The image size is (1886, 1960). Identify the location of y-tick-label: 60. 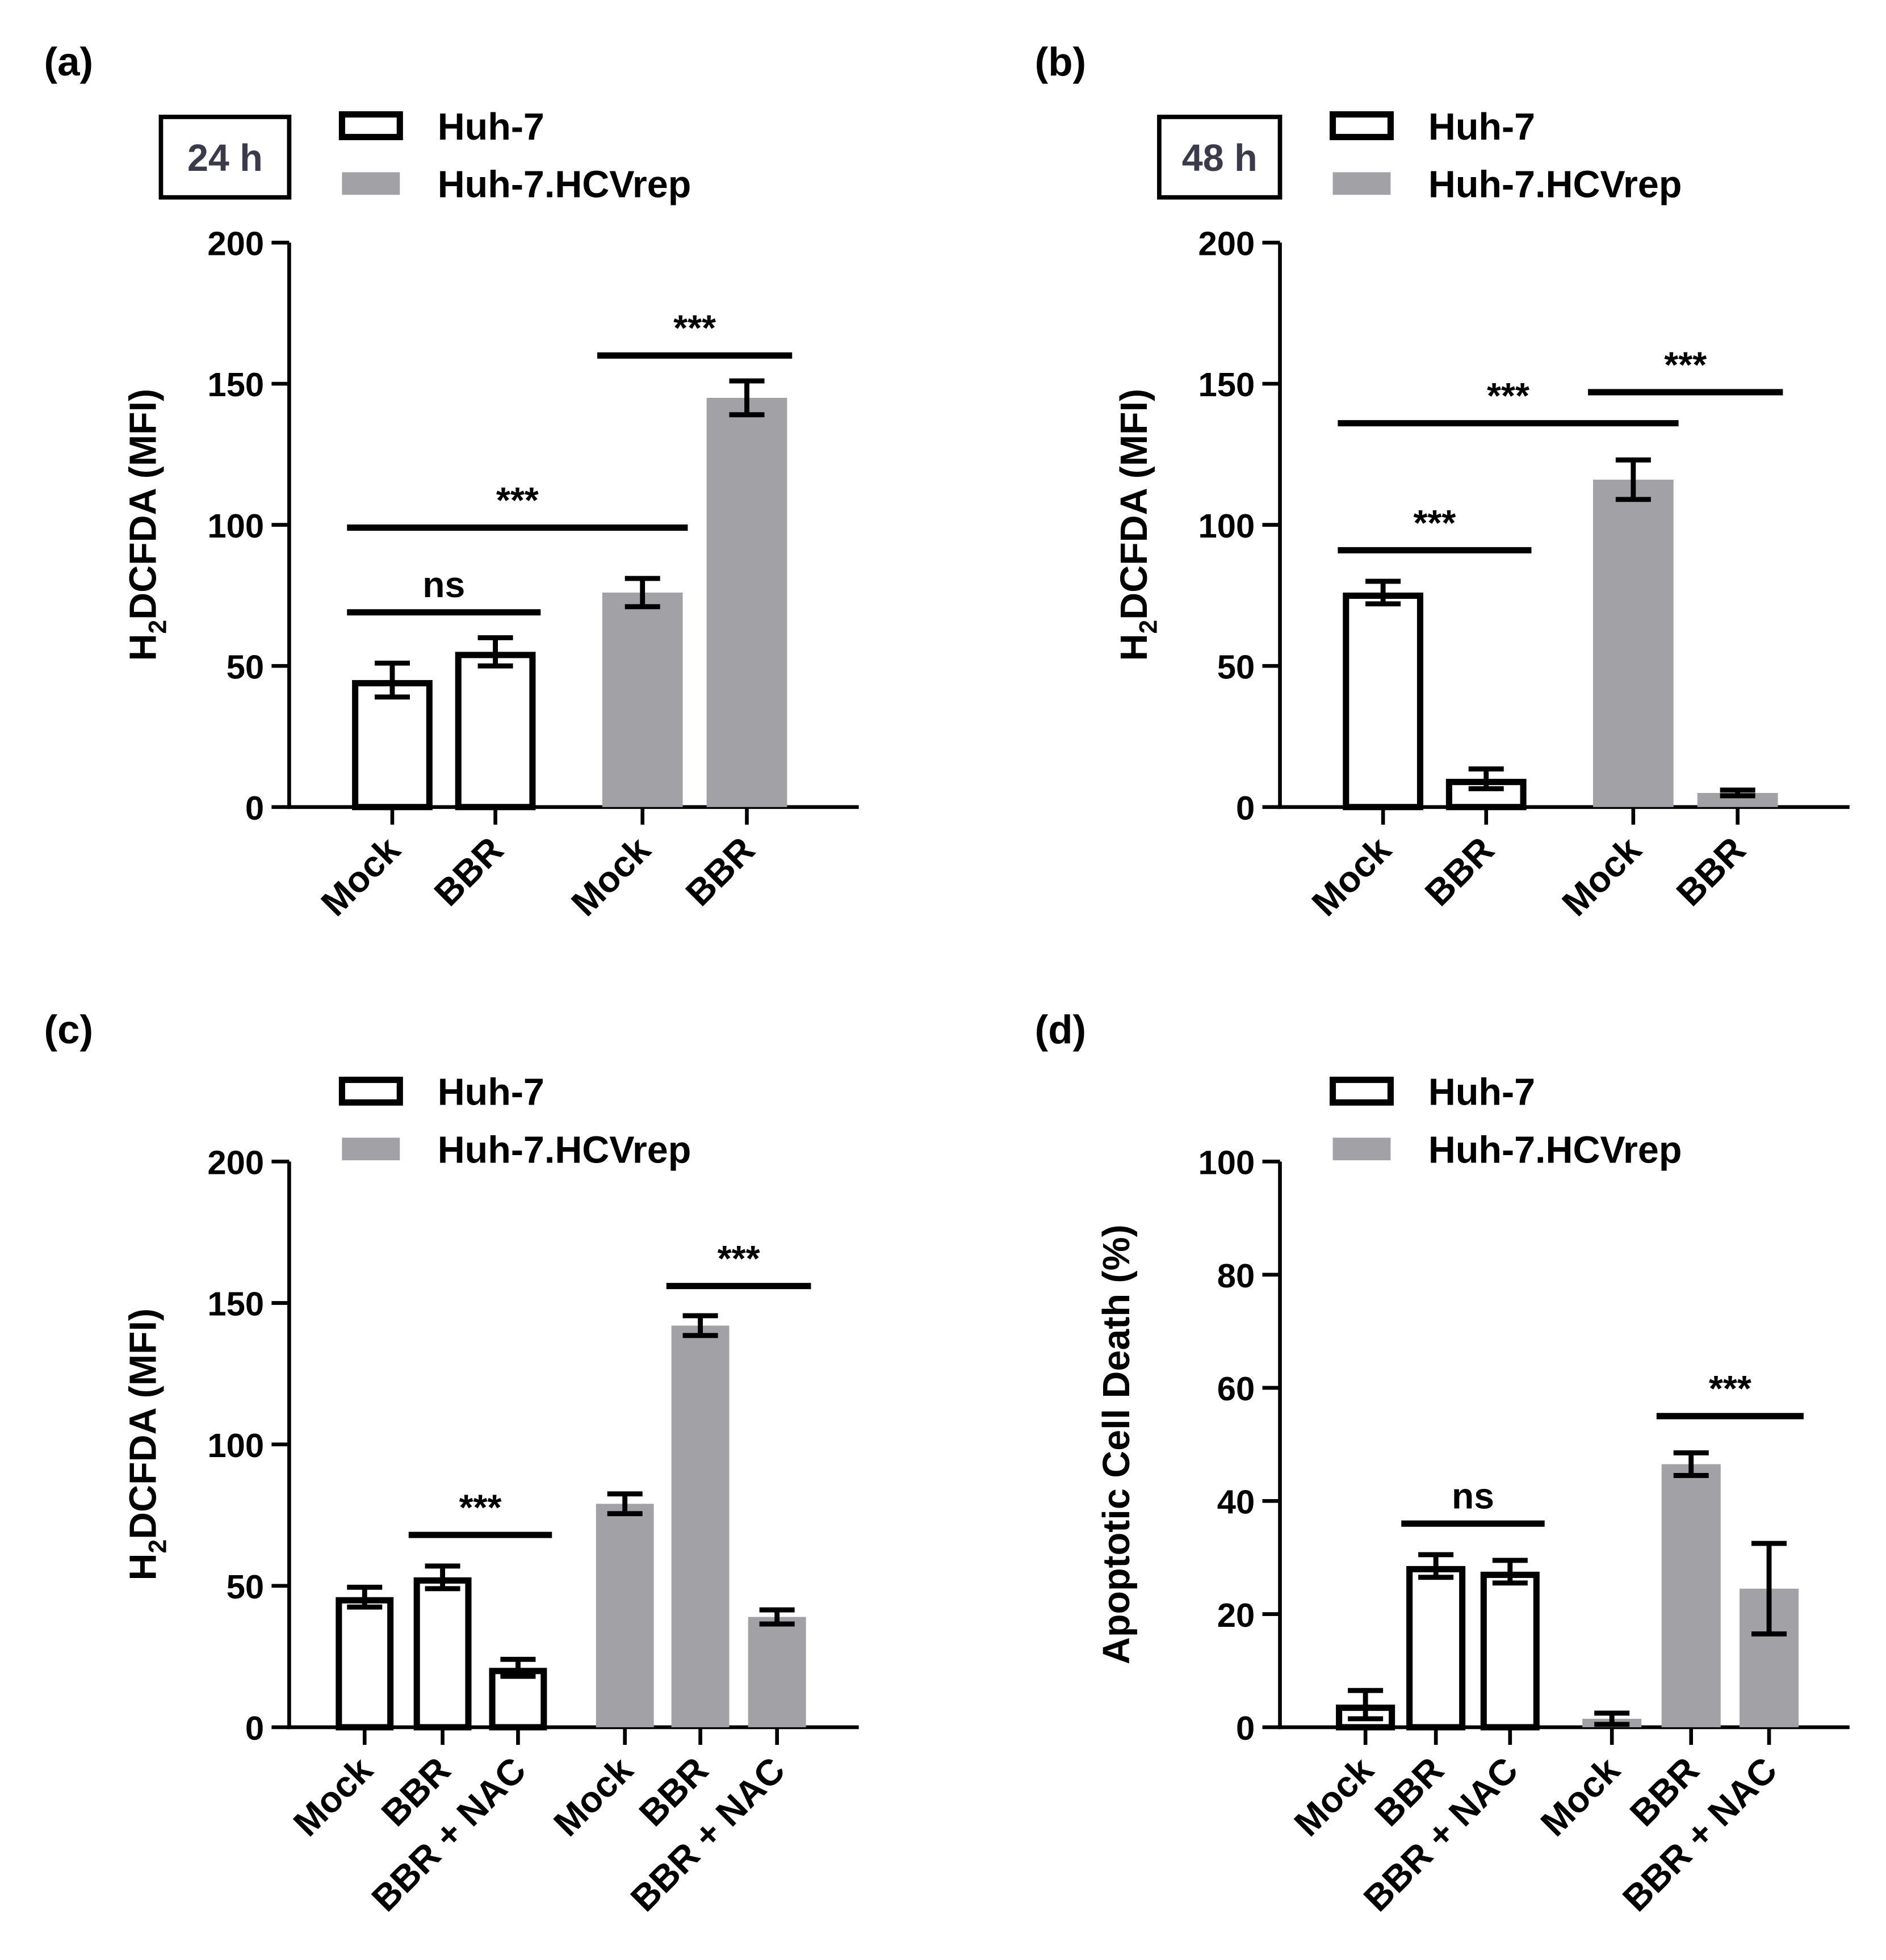
(1236, 1389).